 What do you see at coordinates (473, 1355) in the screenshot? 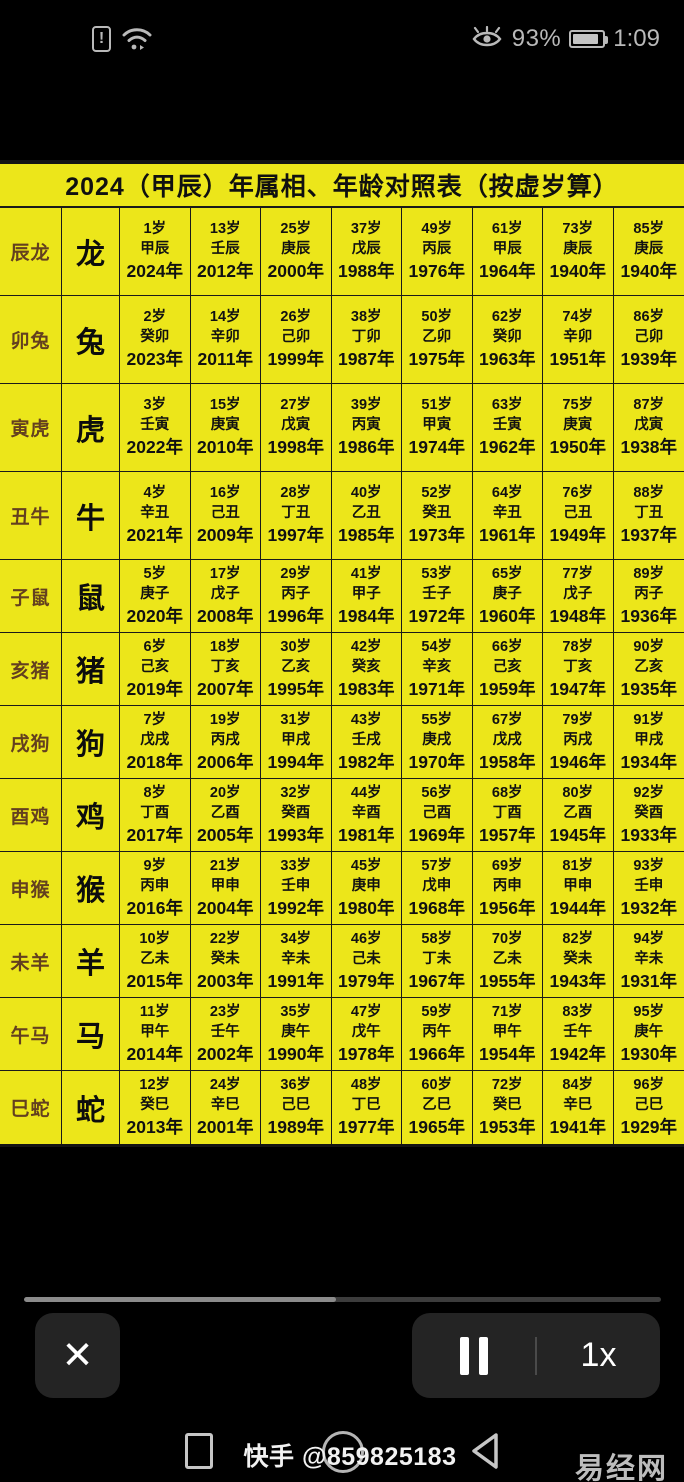
I see `pause-button` at bounding box center [473, 1355].